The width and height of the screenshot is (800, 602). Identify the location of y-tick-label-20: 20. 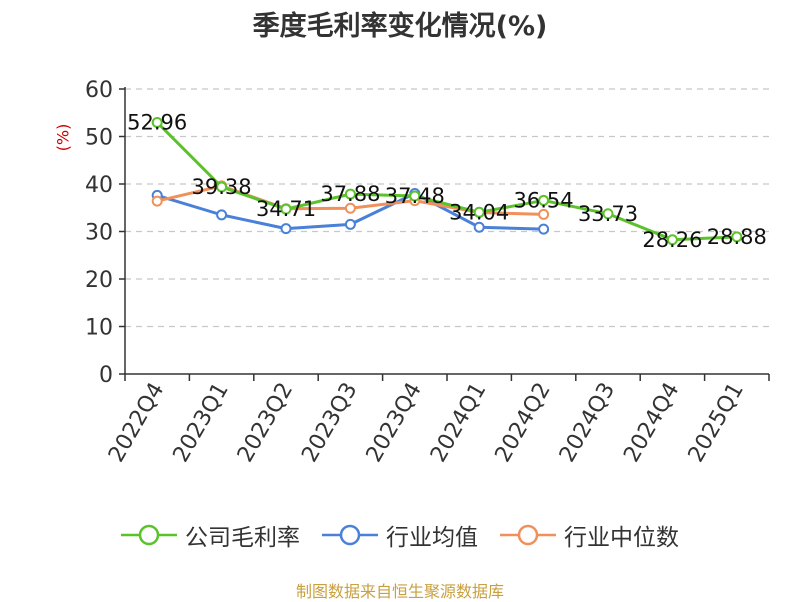
(99, 280).